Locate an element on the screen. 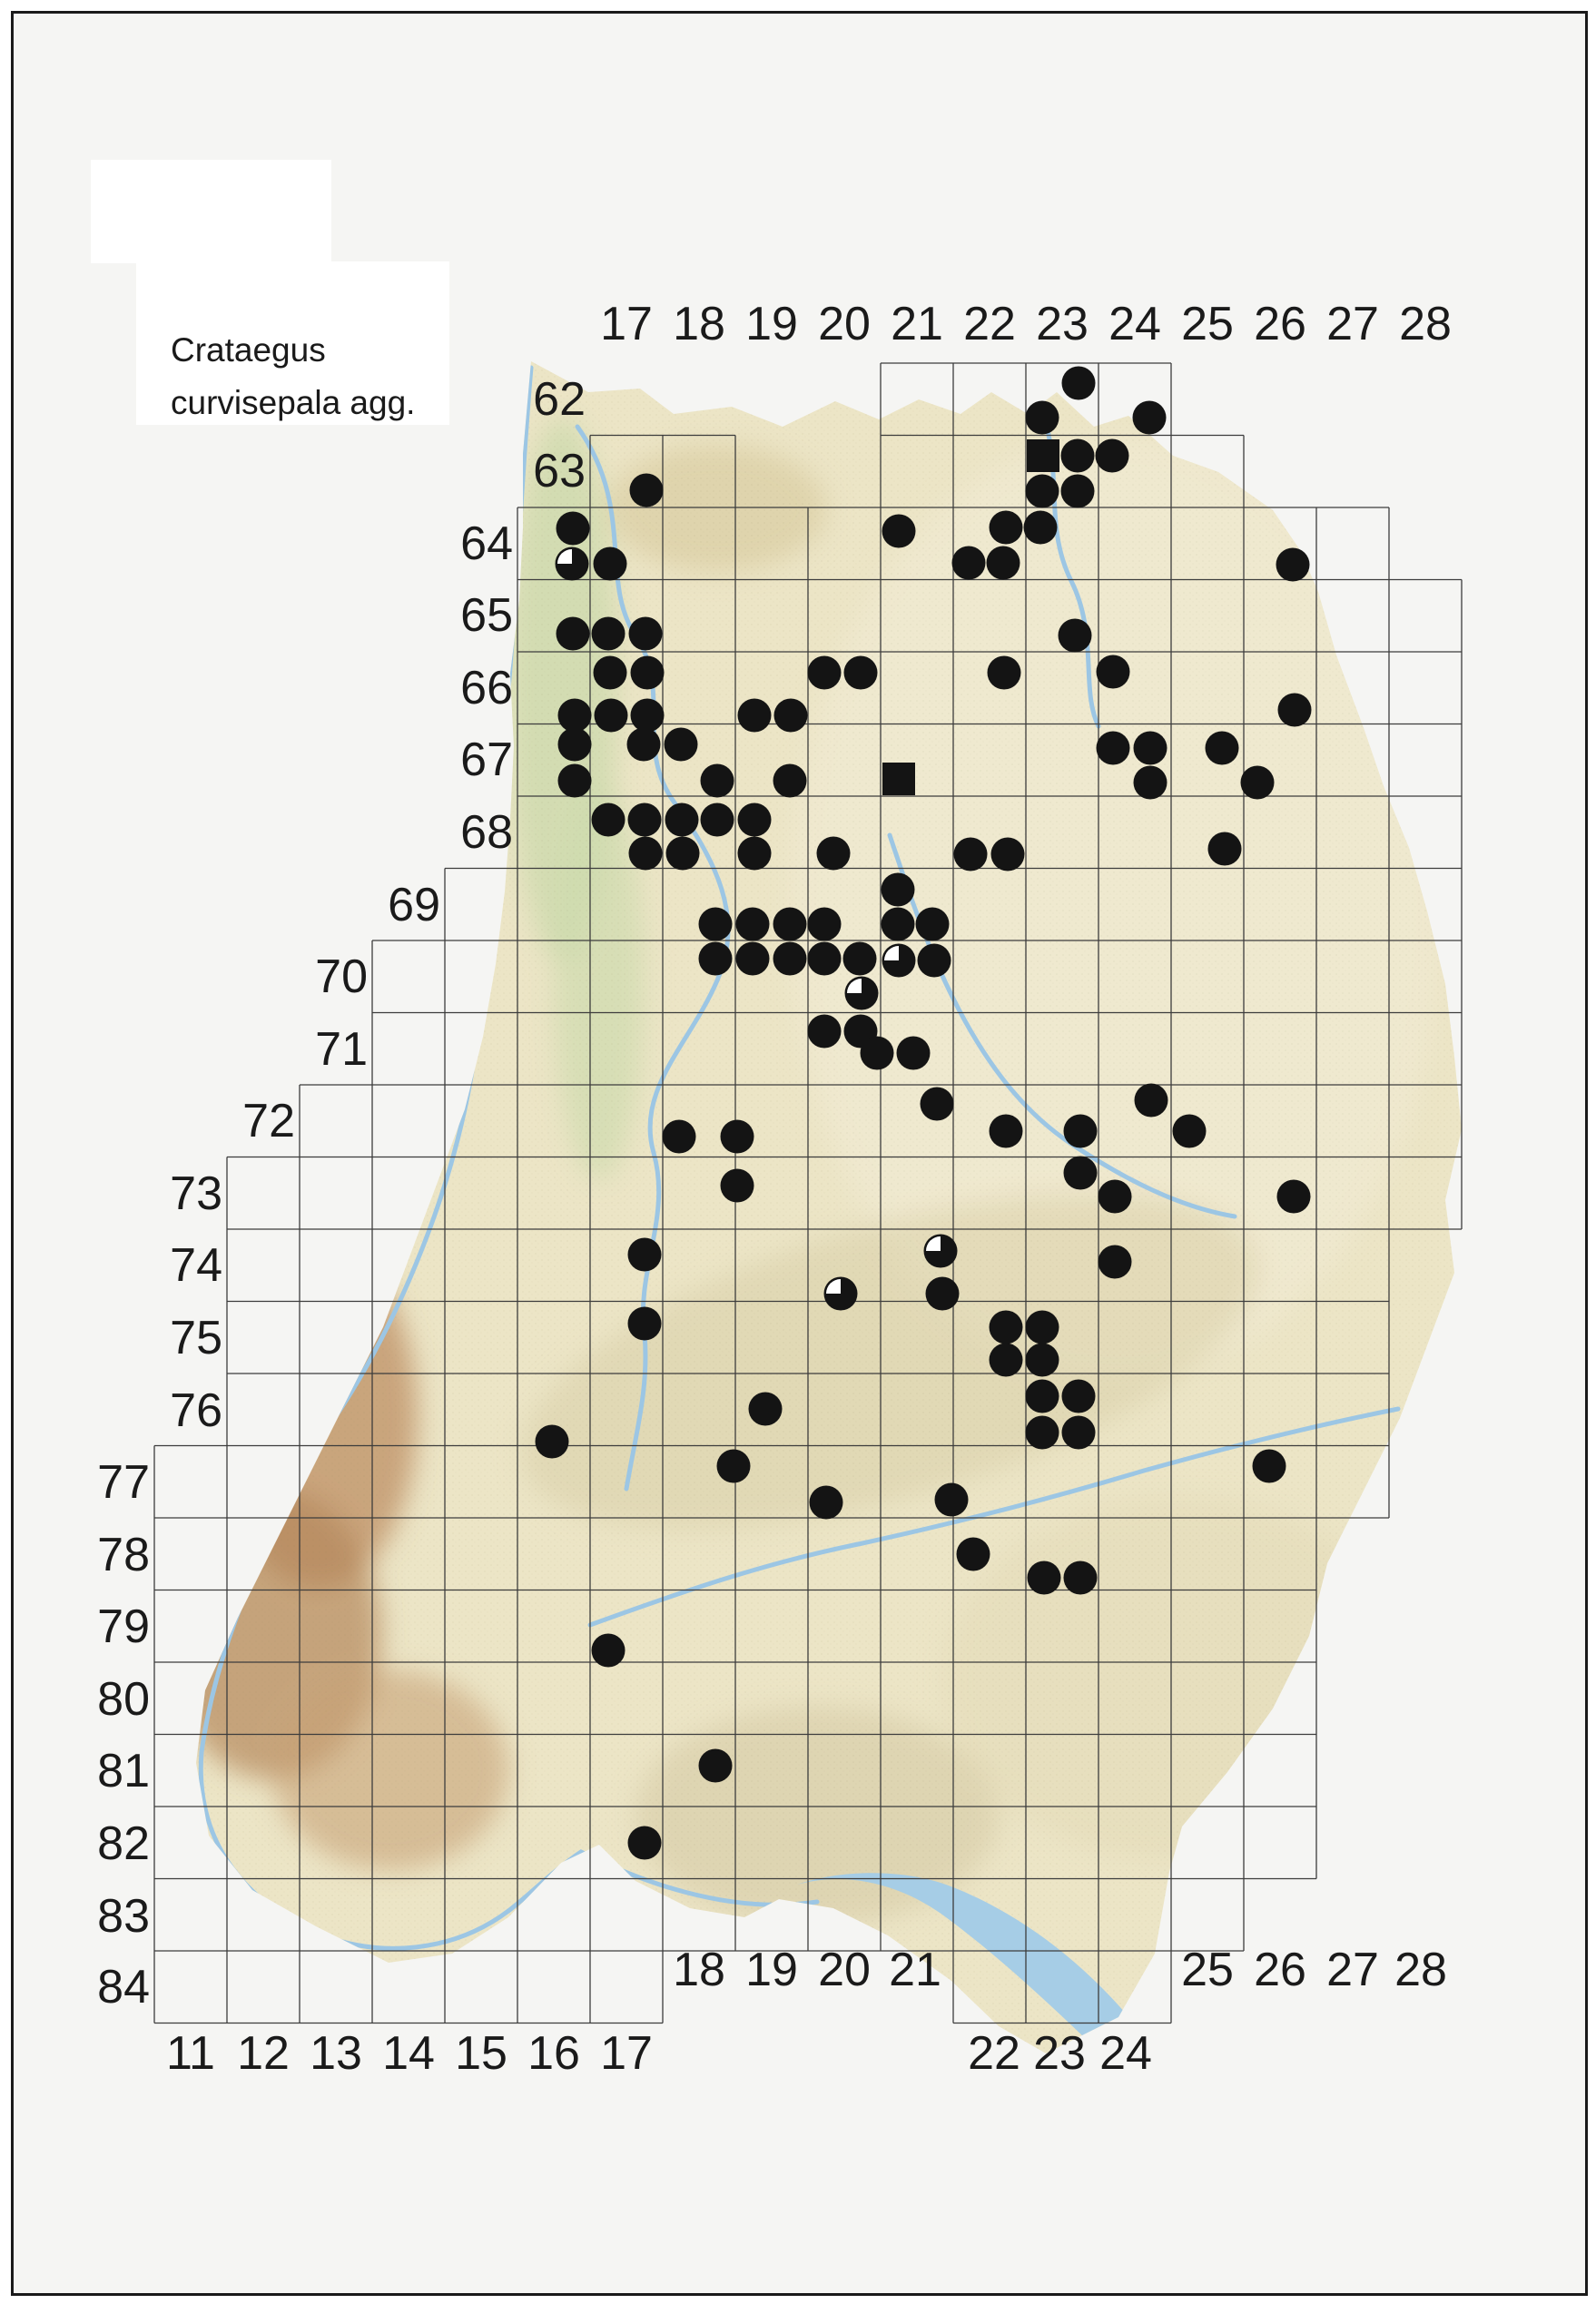 The height and width of the screenshot is (2304, 1596). grid-row-label-79: 79 is located at coordinates (123, 1626).